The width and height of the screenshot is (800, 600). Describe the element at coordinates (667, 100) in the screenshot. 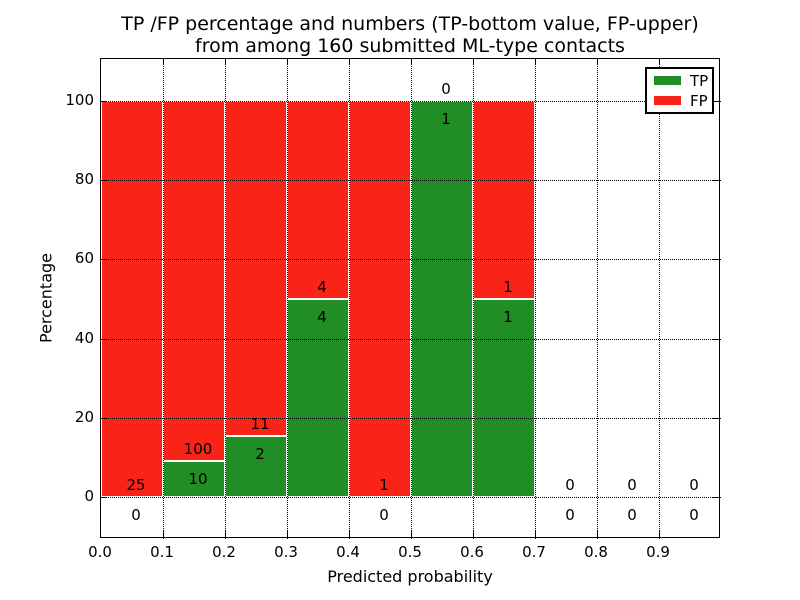

I see `legend-swatch-fp` at that location.